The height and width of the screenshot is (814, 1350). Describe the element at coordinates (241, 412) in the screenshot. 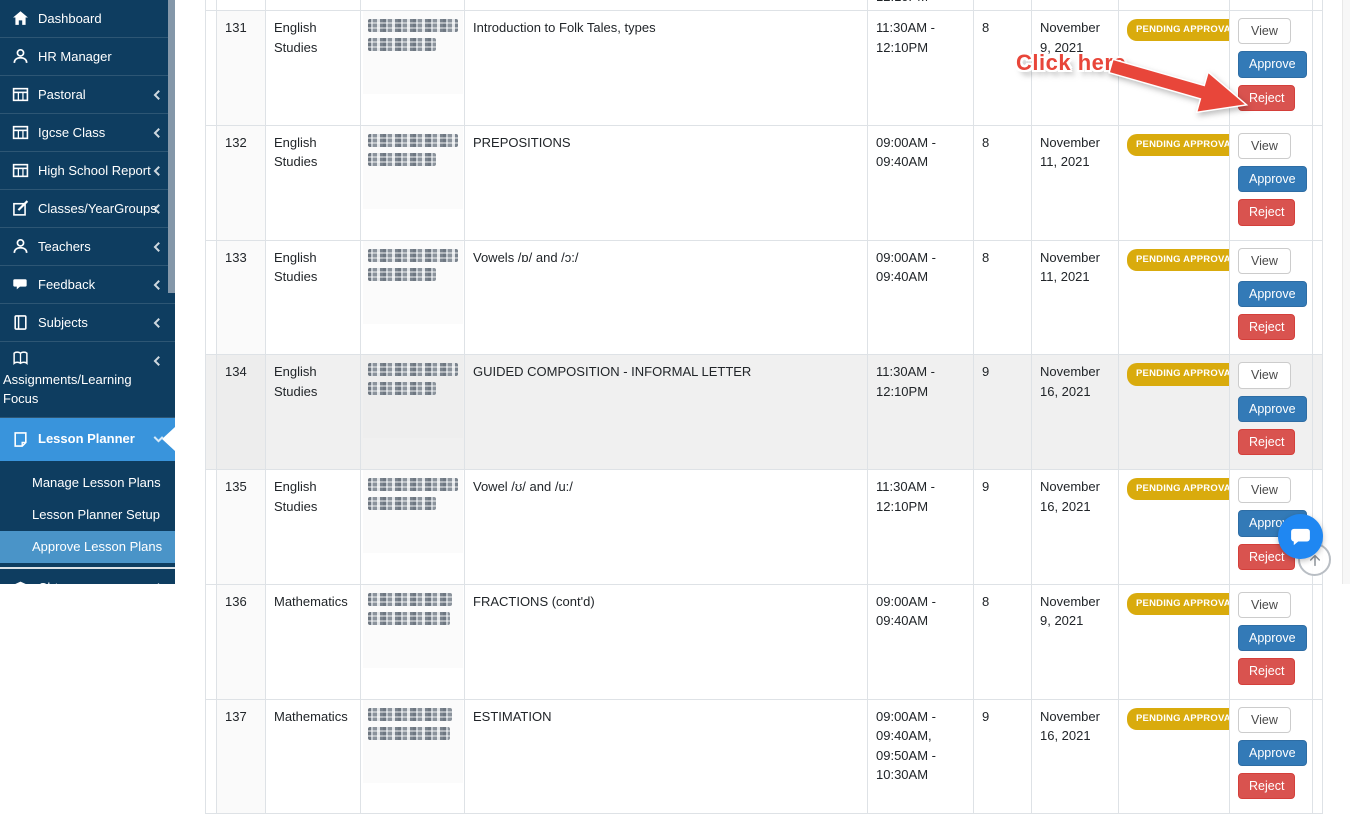

I see `lesson-id-cell: 134` at that location.